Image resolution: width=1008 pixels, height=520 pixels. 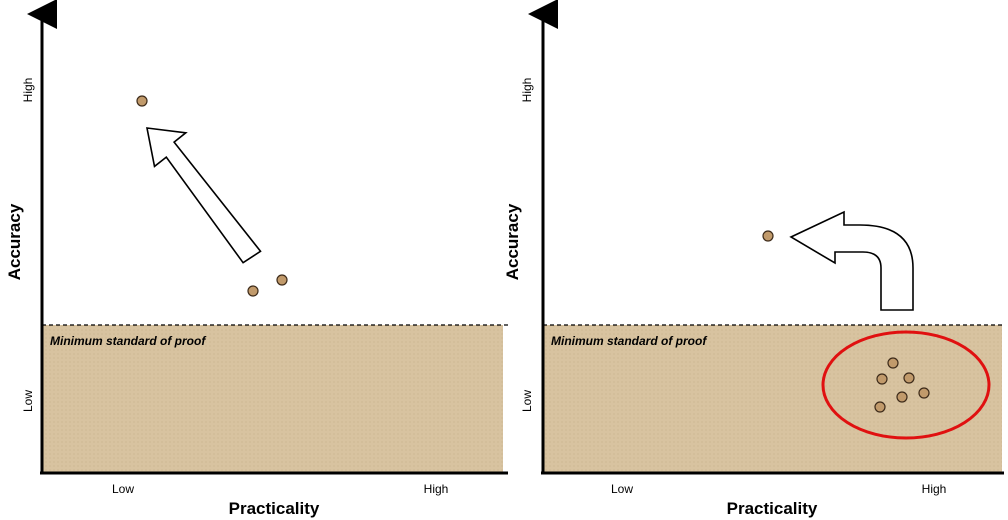 I want to click on right-y-axis-title: Accuracy, so click(x=512, y=241).